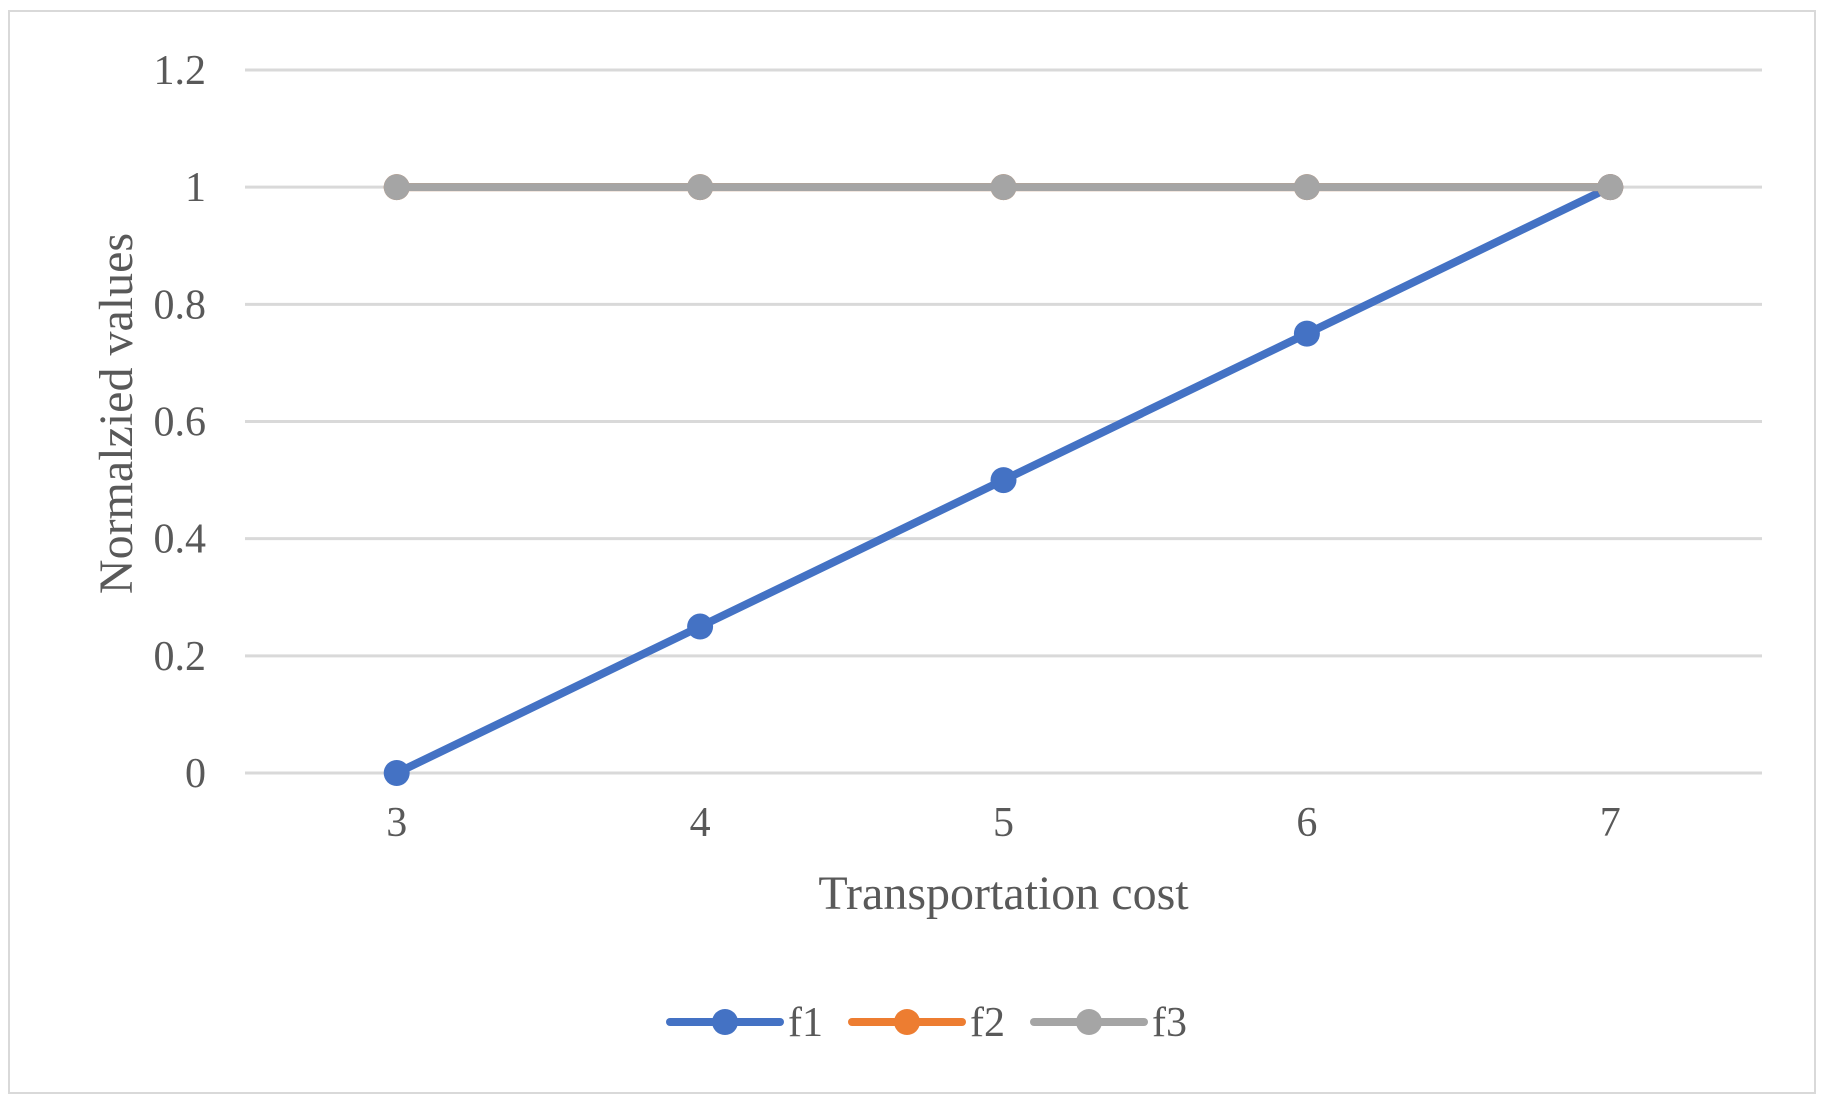  I want to click on y-tick-label: 0.2, so click(180, 657).